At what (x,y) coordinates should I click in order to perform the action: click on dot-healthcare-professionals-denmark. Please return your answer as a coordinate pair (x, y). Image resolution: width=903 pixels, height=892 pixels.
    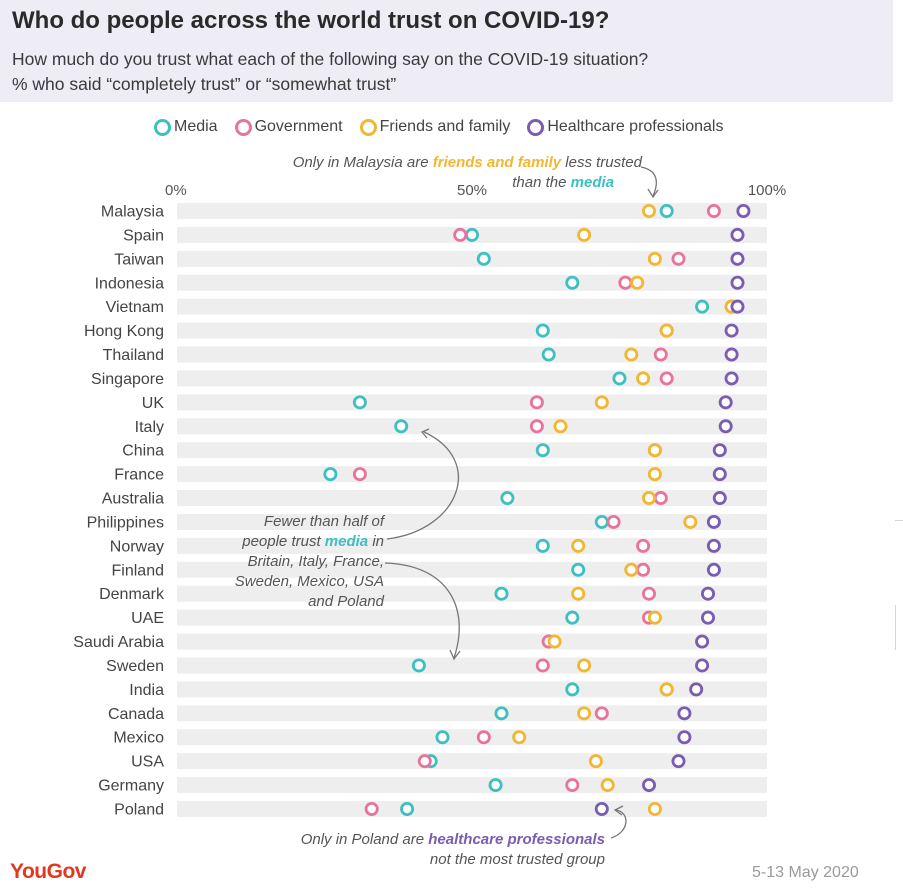
    Looking at the image, I should click on (708, 593).